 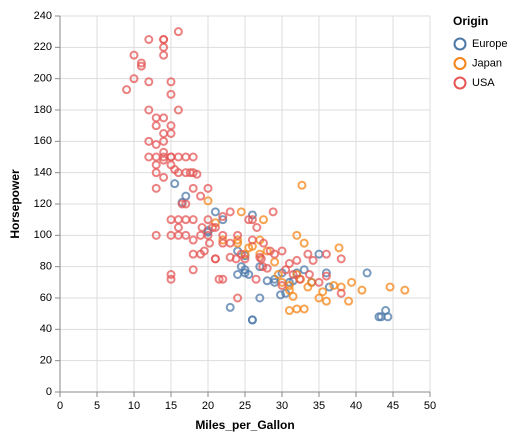 What do you see at coordinates (49, 392) in the screenshot?
I see `y-tick-label: 0` at bounding box center [49, 392].